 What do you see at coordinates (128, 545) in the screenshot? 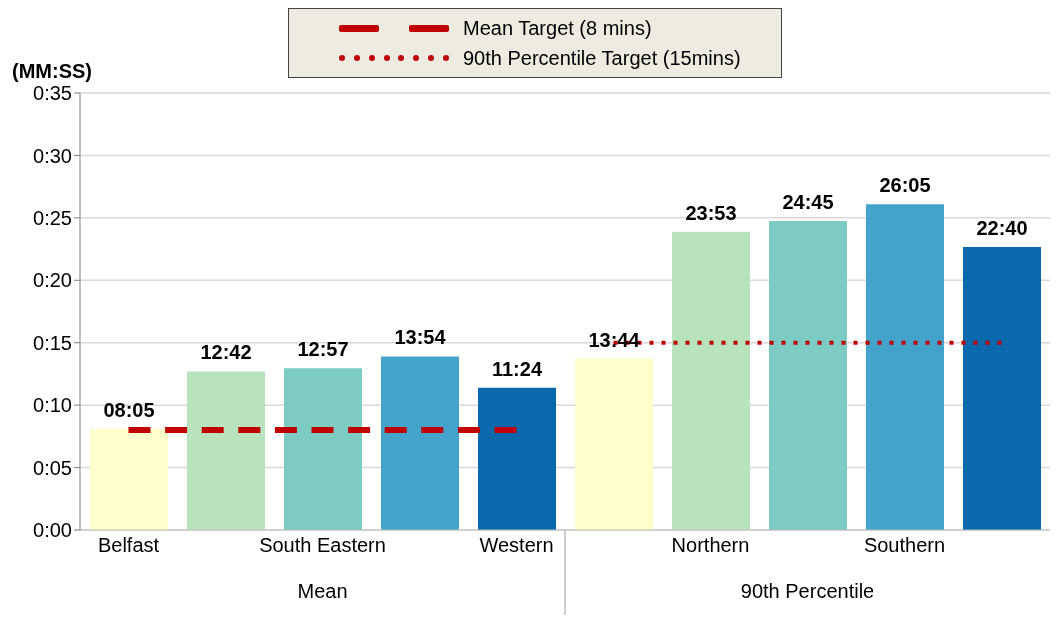
I see `x-tick-label: Belfast` at bounding box center [128, 545].